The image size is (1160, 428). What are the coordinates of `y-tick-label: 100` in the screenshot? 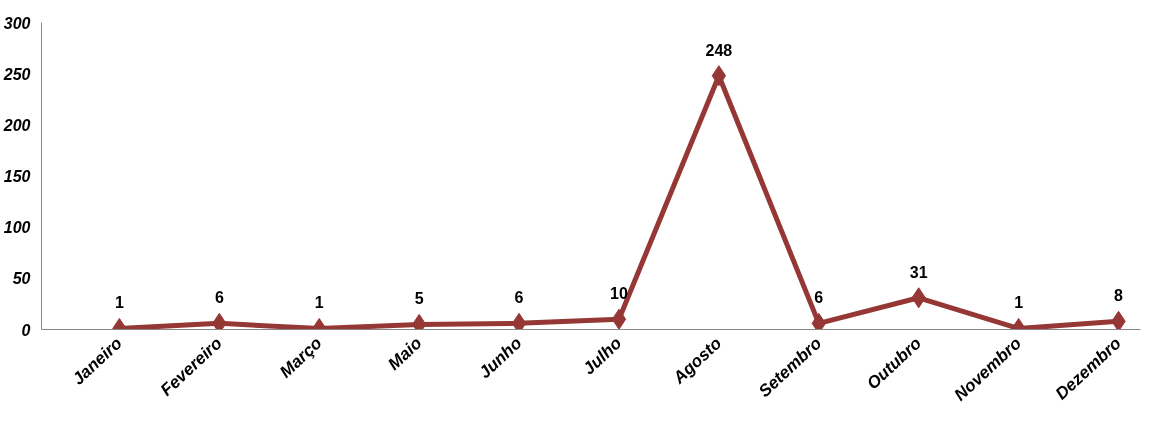 It's located at (17, 228).